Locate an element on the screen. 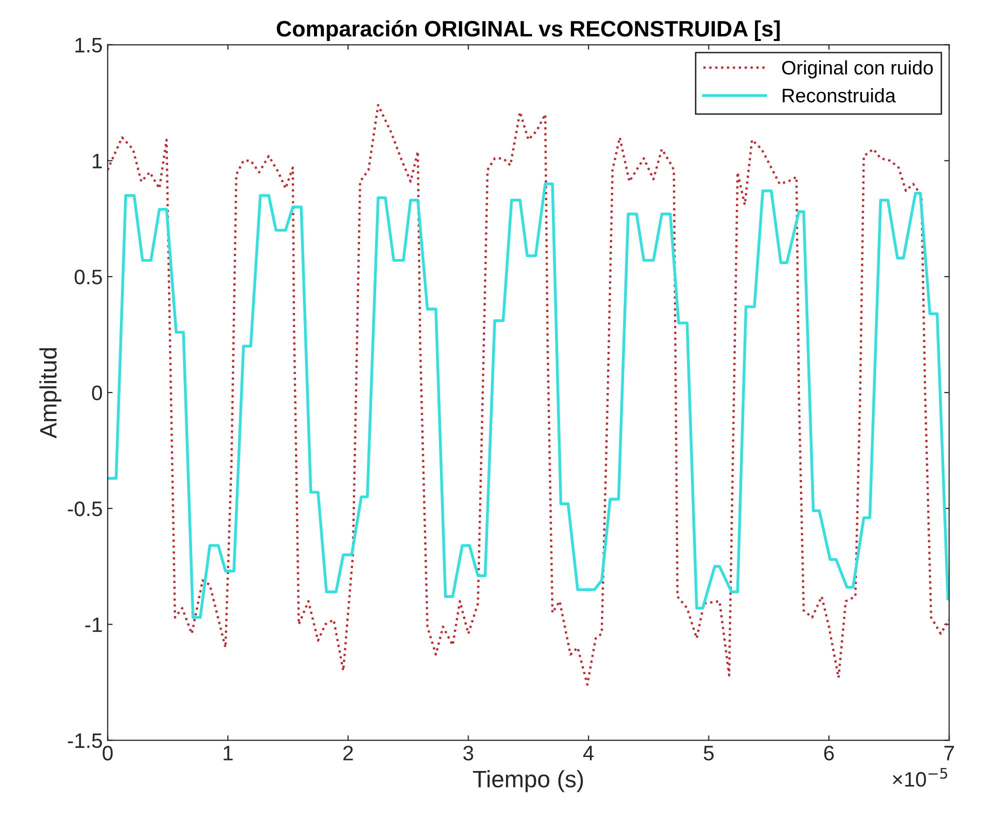 The height and width of the screenshot is (829, 997). y-tick-label: 1.5 is located at coordinates (88, 45).